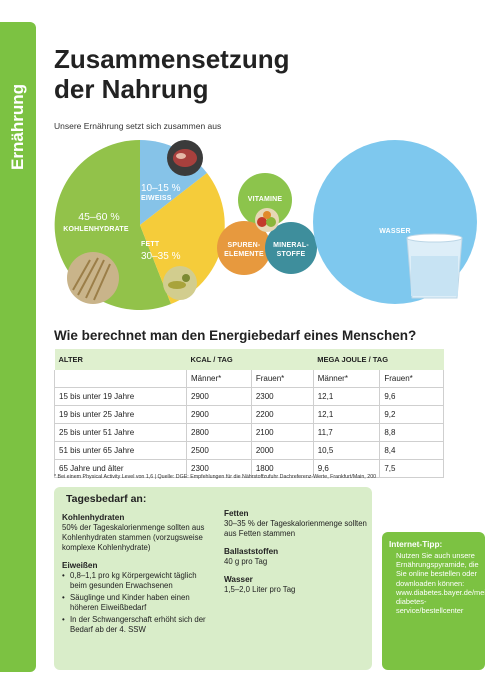 The image size is (495, 700). I want to click on title-line-1: Zusammensetzung, so click(172, 59).